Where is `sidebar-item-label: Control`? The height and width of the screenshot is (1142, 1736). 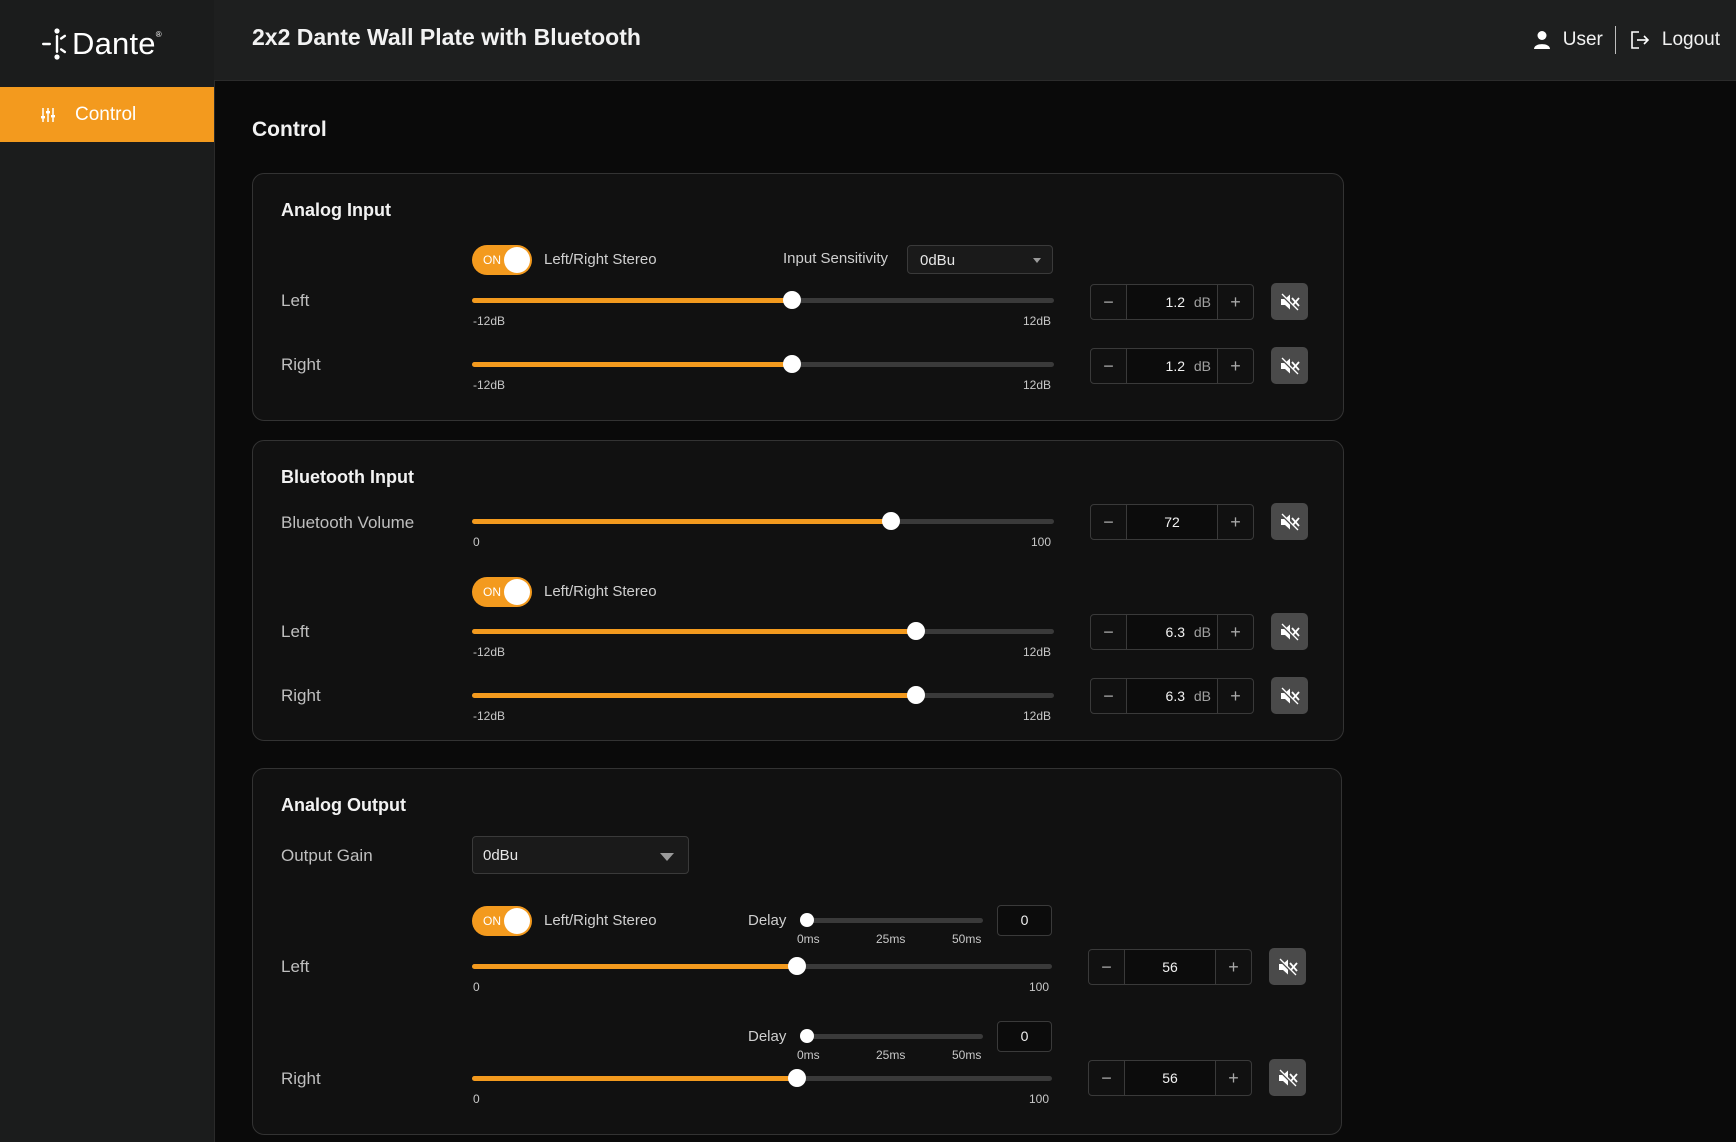
sidebar-item-label: Control is located at coordinates (106, 114).